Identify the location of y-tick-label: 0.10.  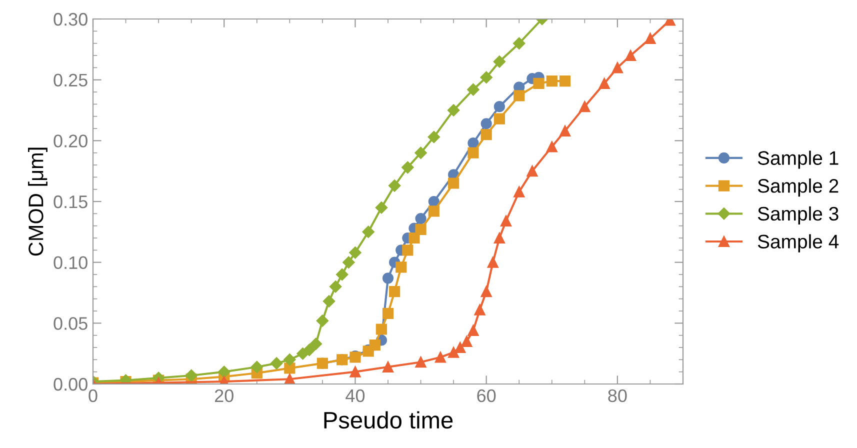
(71, 263).